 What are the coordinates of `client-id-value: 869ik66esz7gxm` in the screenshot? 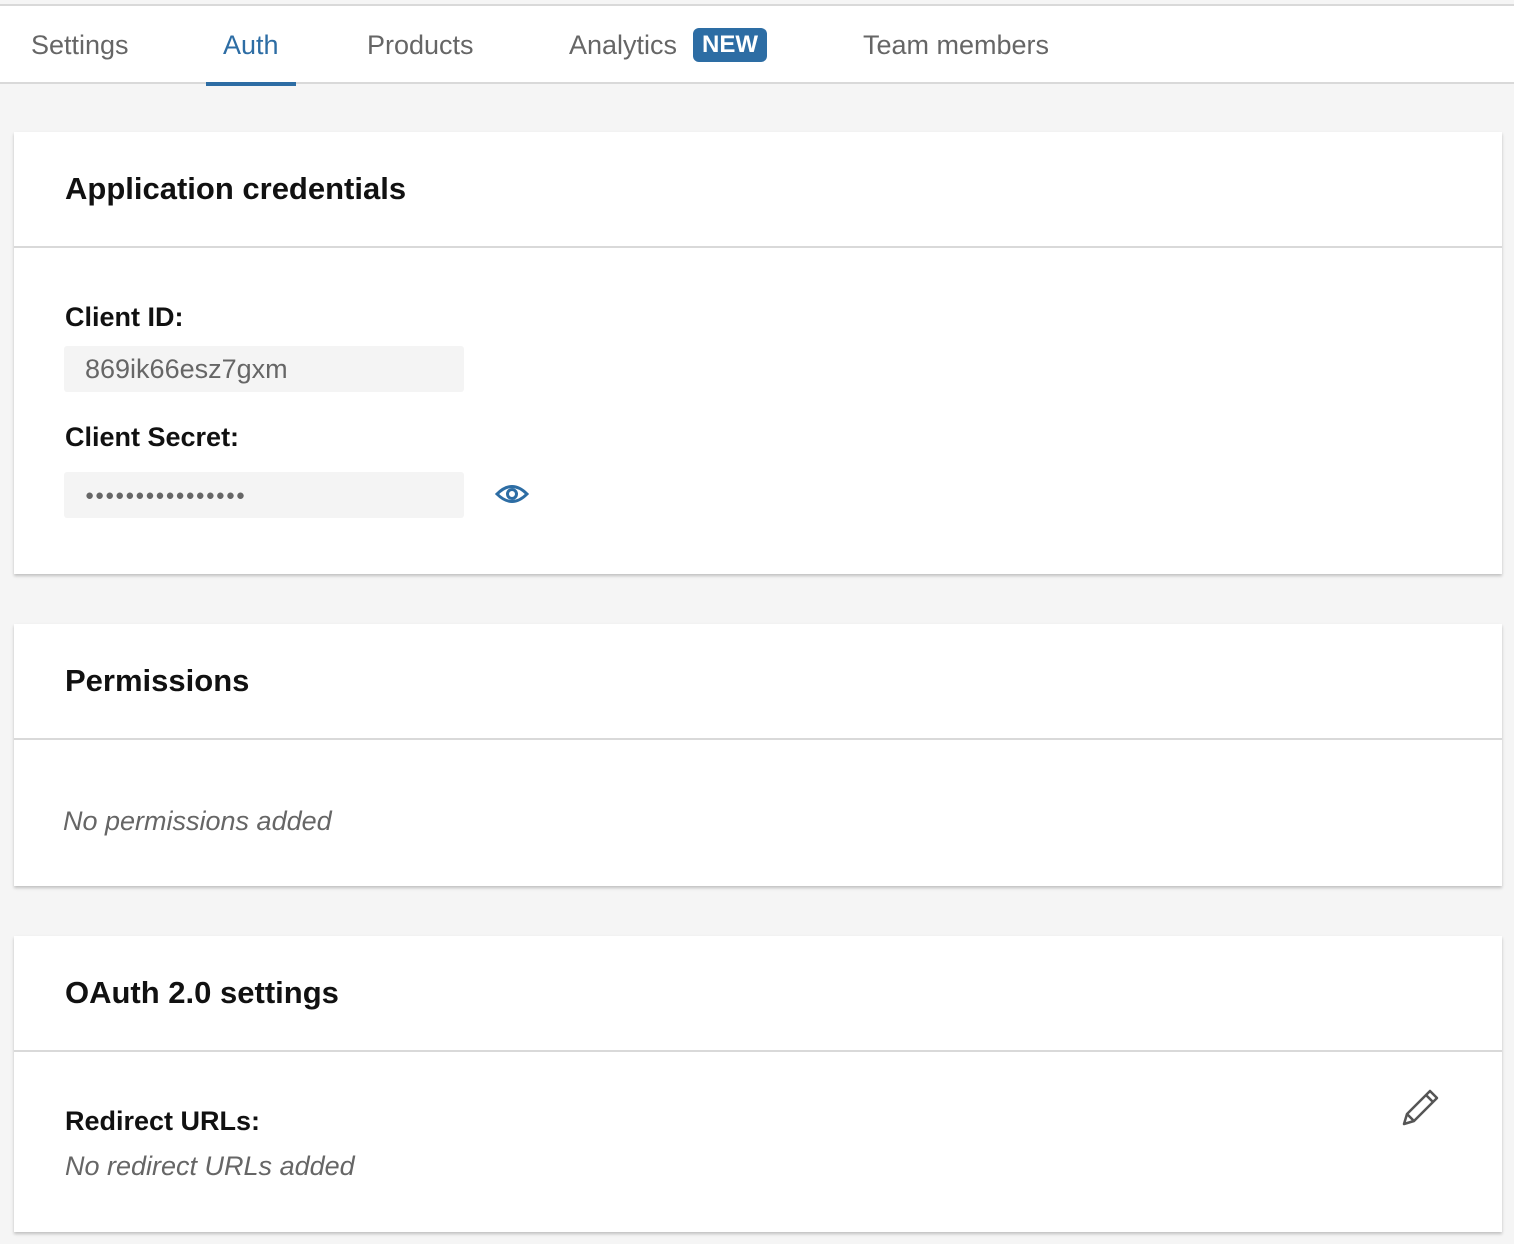 It's located at (186, 368).